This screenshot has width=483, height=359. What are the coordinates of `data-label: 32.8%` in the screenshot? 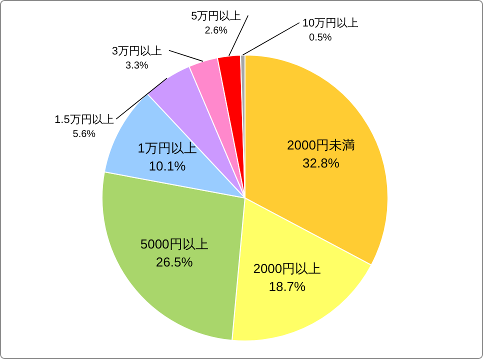 It's located at (321, 162).